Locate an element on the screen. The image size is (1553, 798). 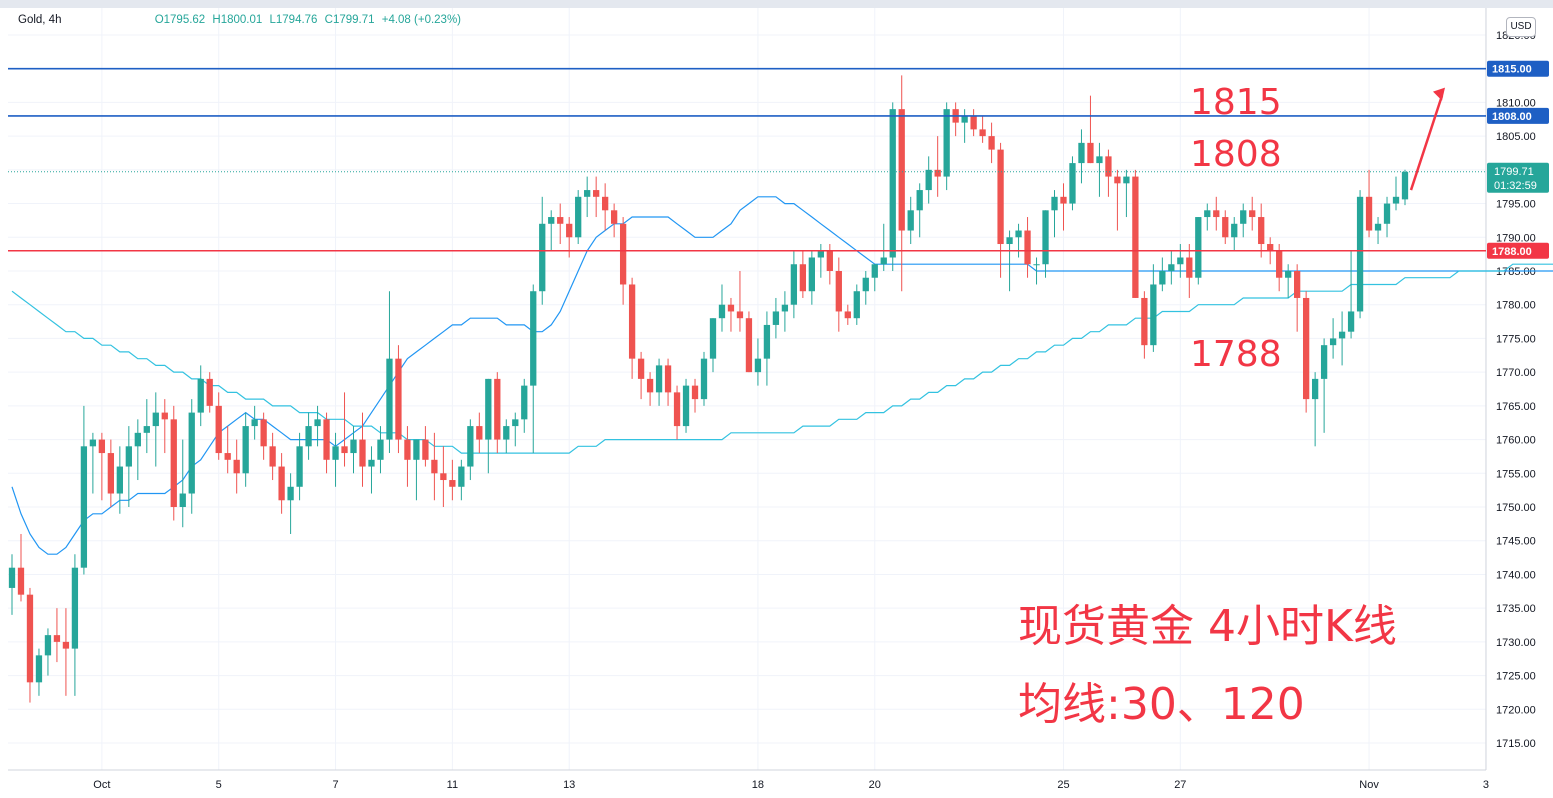
x-tick-label: 3 is located at coordinates (1486, 785).